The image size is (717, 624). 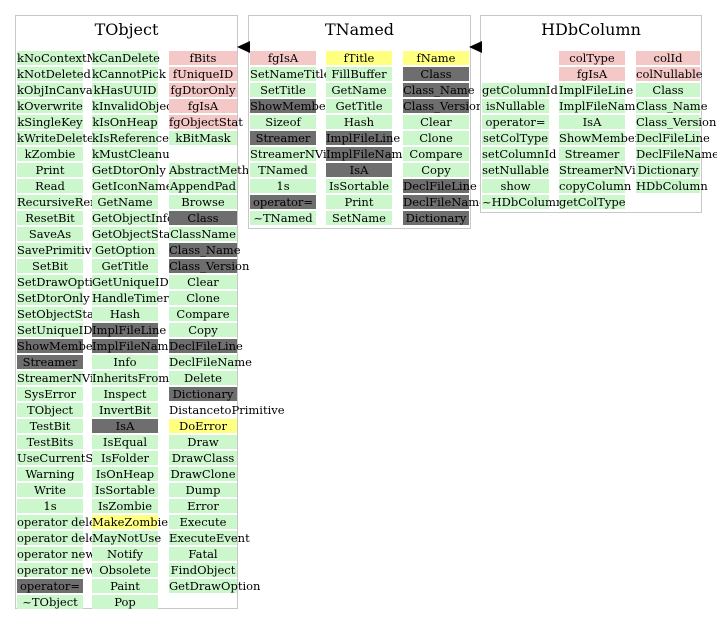 I want to click on member-cell: fTitle, so click(x=359, y=58).